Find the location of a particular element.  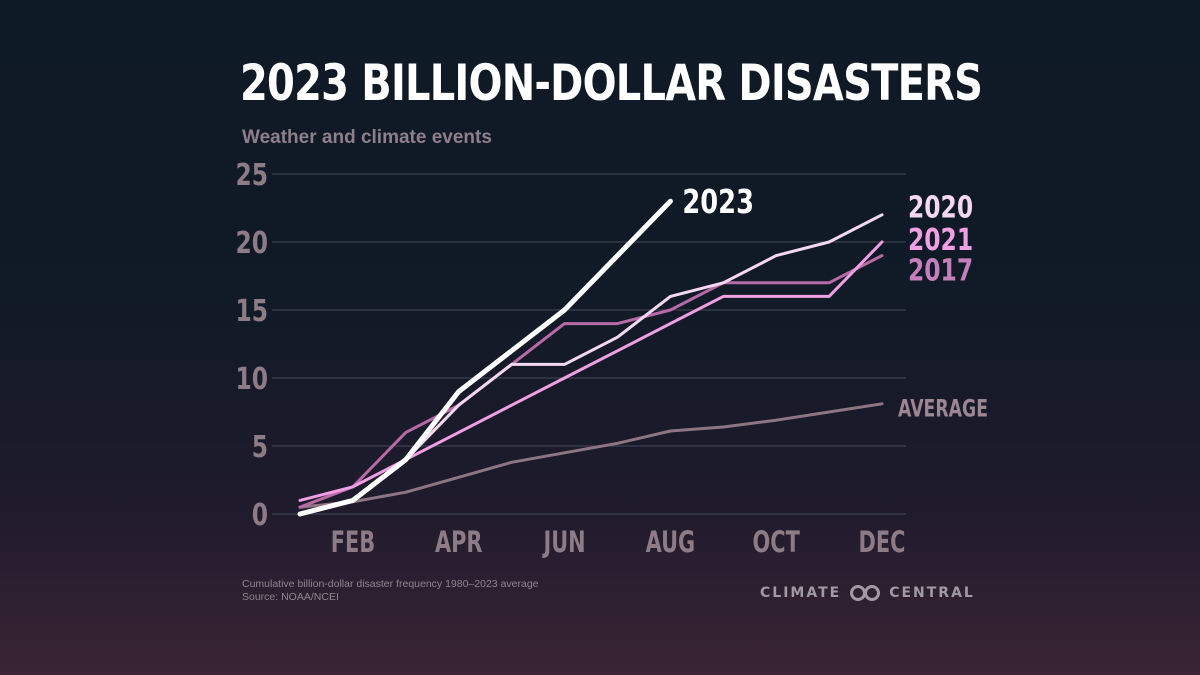

x-tick-label: FEB is located at coordinates (353, 542).